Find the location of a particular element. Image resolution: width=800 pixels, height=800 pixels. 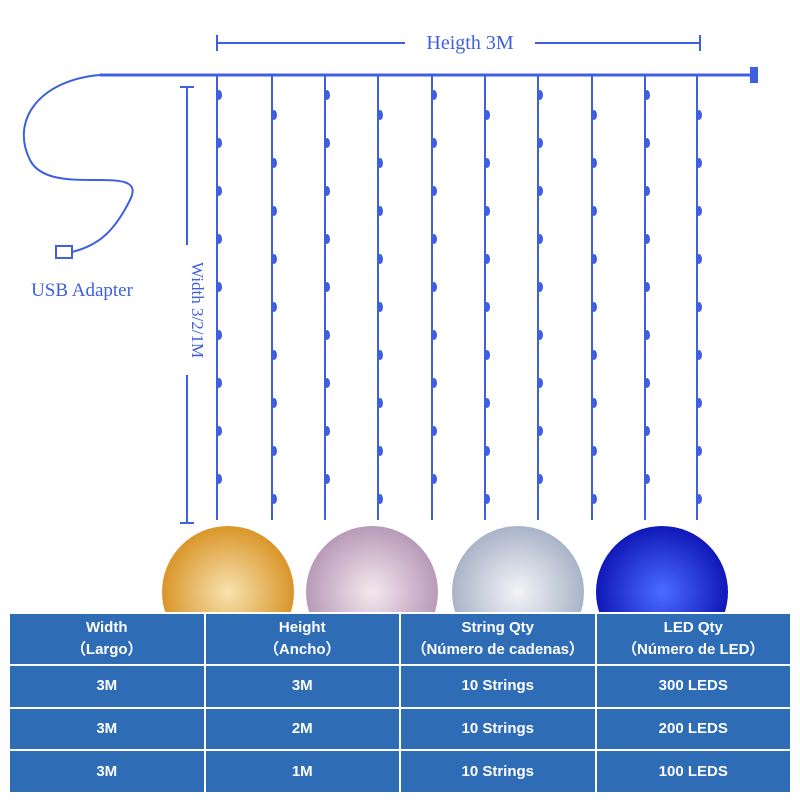

table-cell: 2M is located at coordinates (302, 729).